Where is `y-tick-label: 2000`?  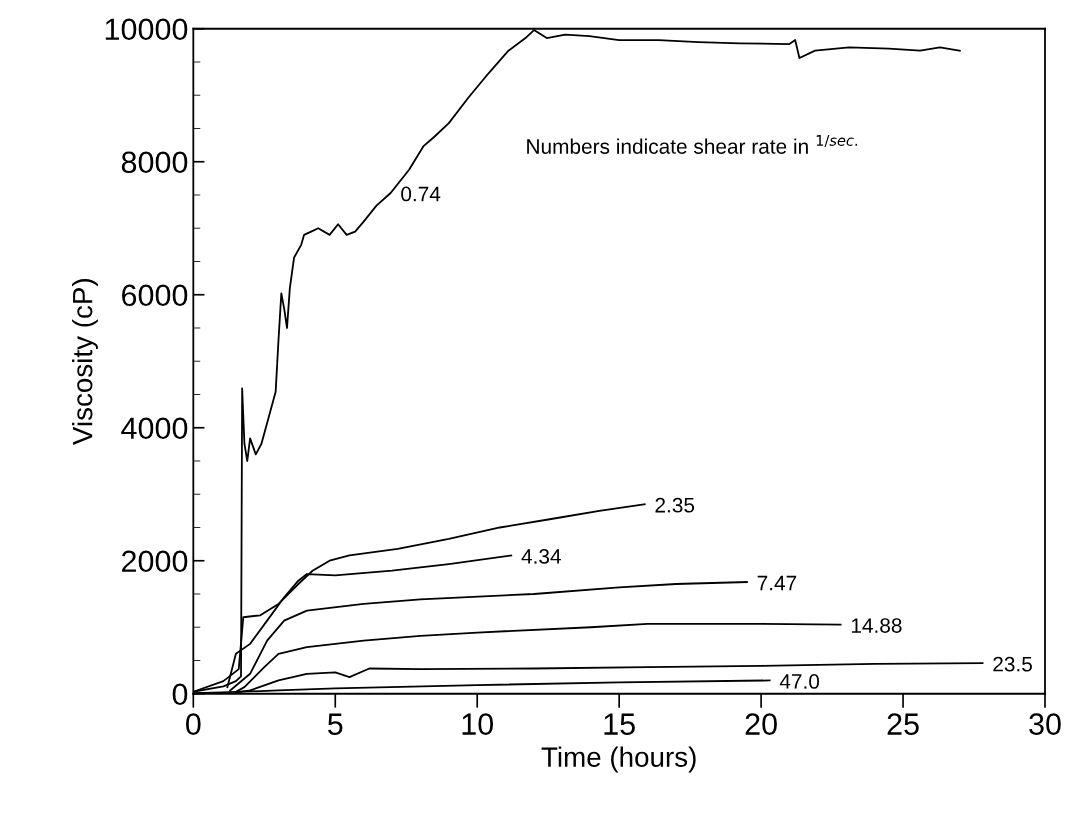 y-tick-label: 2000 is located at coordinates (155, 561).